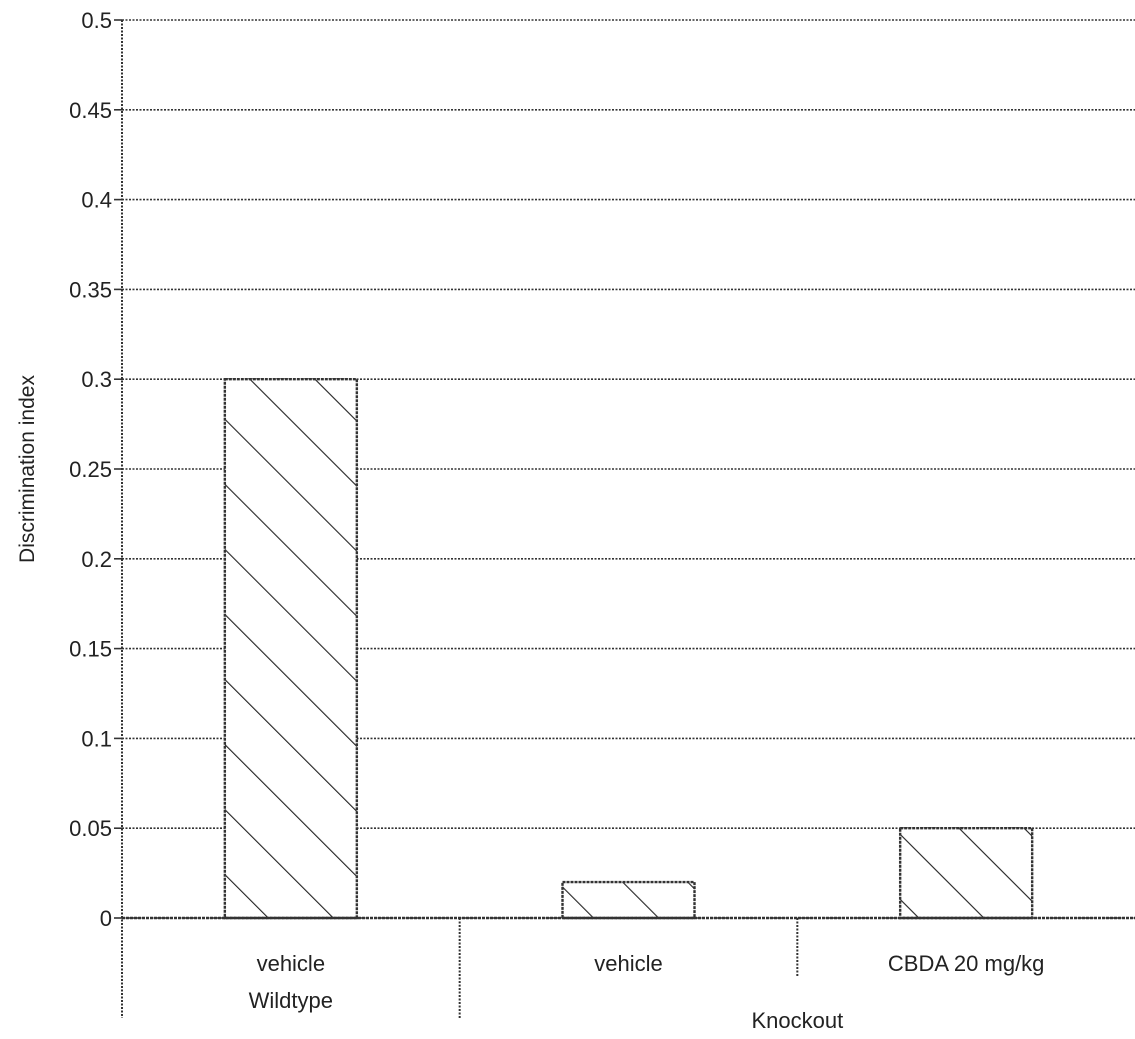 The image size is (1135, 1039). Describe the element at coordinates (27, 469) in the screenshot. I see `y-axis-label: Discrimination index` at that location.